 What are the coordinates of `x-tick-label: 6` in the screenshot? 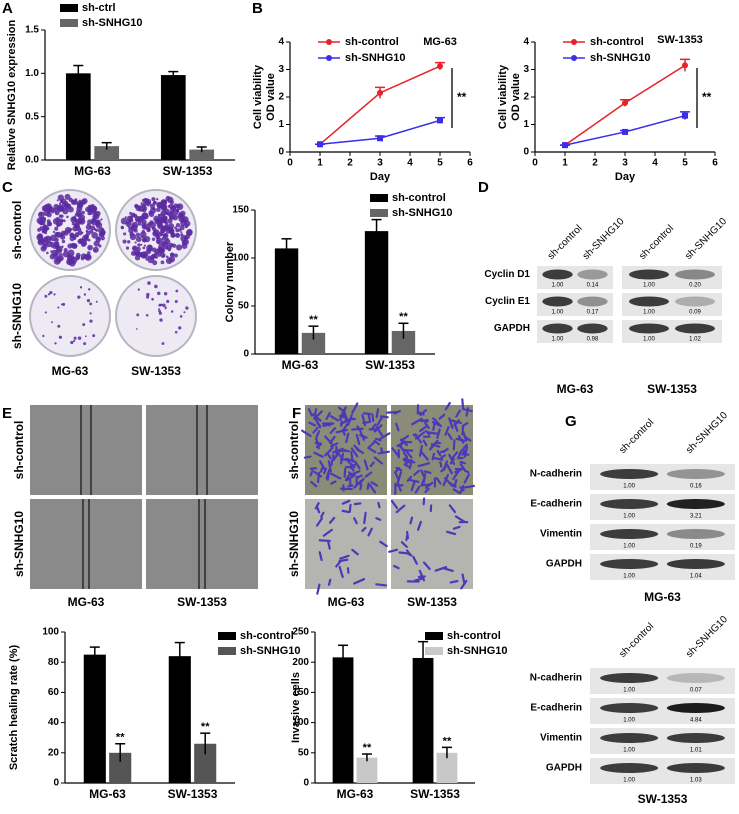 It's located at (470, 163).